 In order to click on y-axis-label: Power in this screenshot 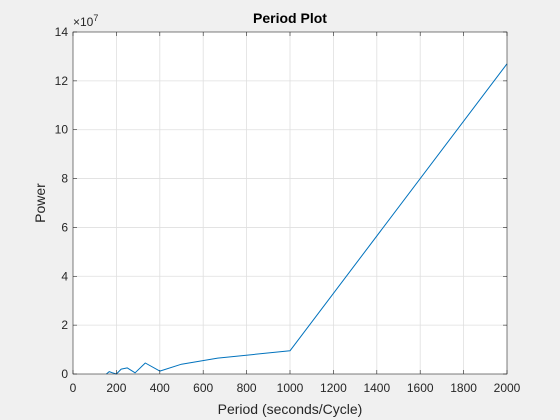, I will do `click(40, 203)`.